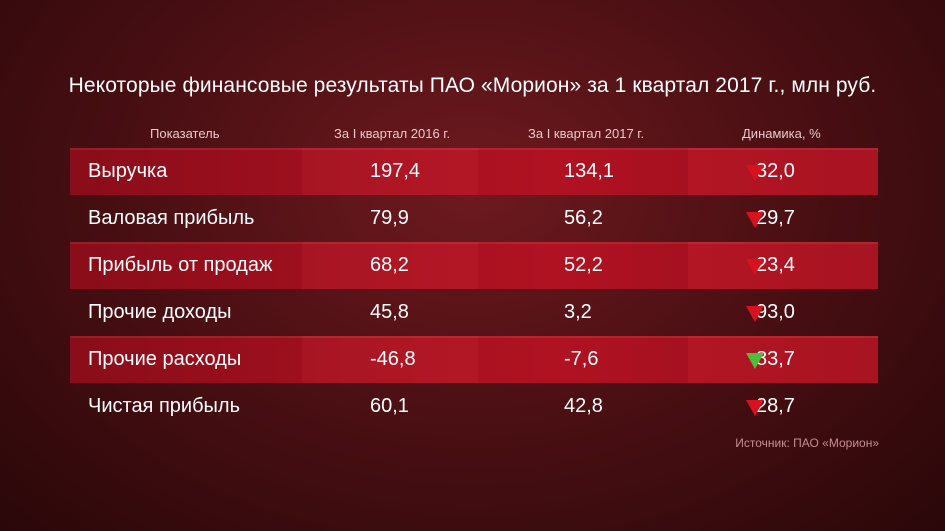  I want to click on table-row: Прибыль от продаж 68,2 52,2 23,4, so click(474, 265).